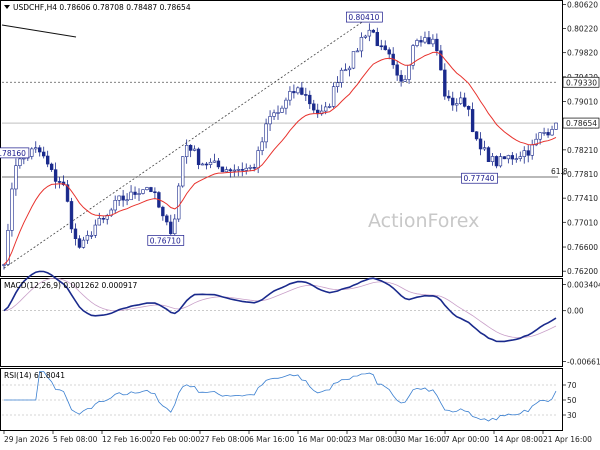 The width and height of the screenshot is (600, 450). What do you see at coordinates (323, 439) in the screenshot?
I see `x-tick-label: 16 Mar 00:00` at bounding box center [323, 439].